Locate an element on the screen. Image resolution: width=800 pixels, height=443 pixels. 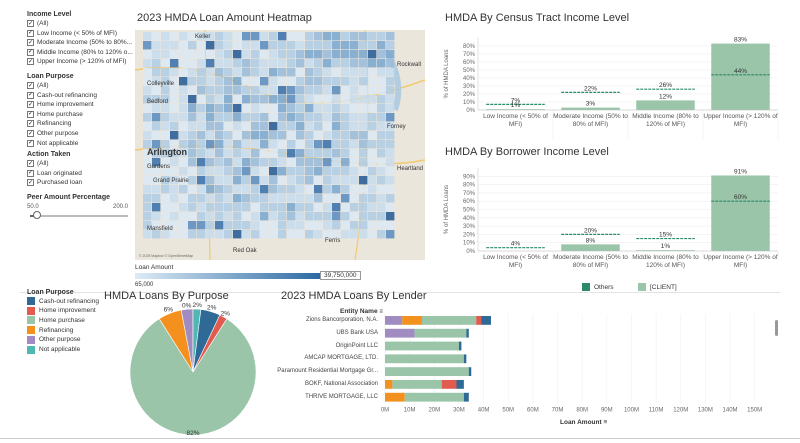
lender-name: BOKF, National Association is located at coordinates (341, 384).